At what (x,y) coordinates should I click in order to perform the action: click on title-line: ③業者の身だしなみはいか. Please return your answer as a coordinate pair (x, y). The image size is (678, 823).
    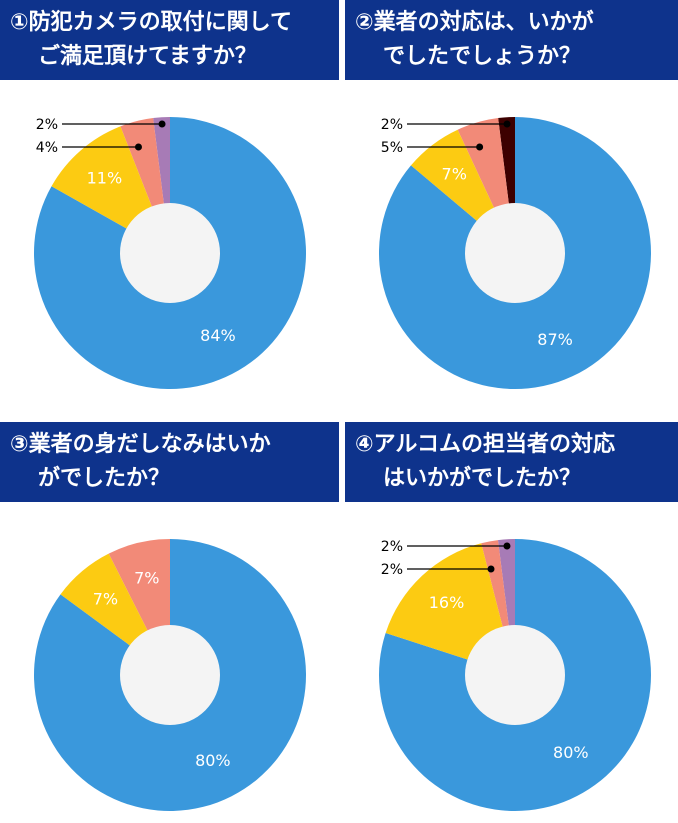
    Looking at the image, I should click on (140, 444).